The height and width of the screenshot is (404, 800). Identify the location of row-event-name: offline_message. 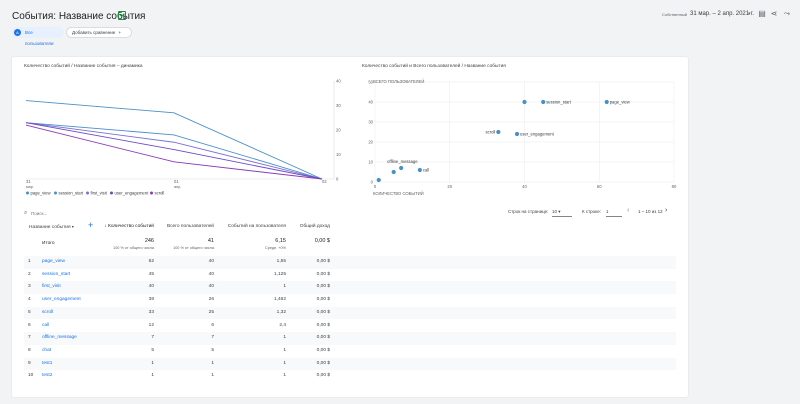
(59, 338).